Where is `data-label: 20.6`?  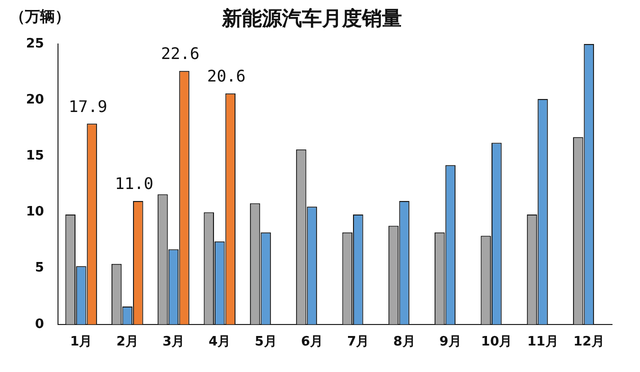 data-label: 20.6 is located at coordinates (226, 76).